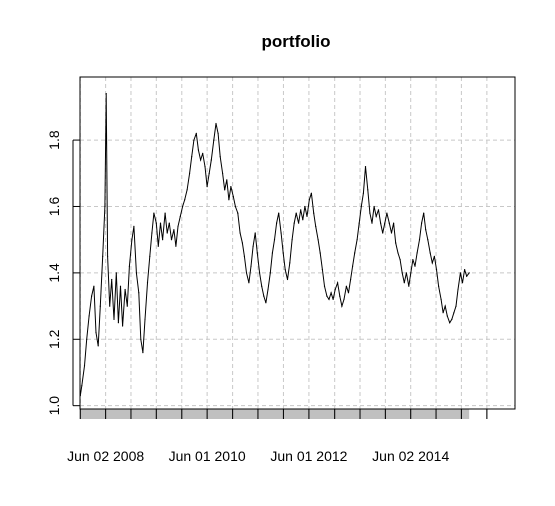 This screenshot has height=506, width=555. Describe the element at coordinates (63, 272) in the screenshot. I see `y-axis: 1.0 1.2 1.4 1.6 1.8` at that location.